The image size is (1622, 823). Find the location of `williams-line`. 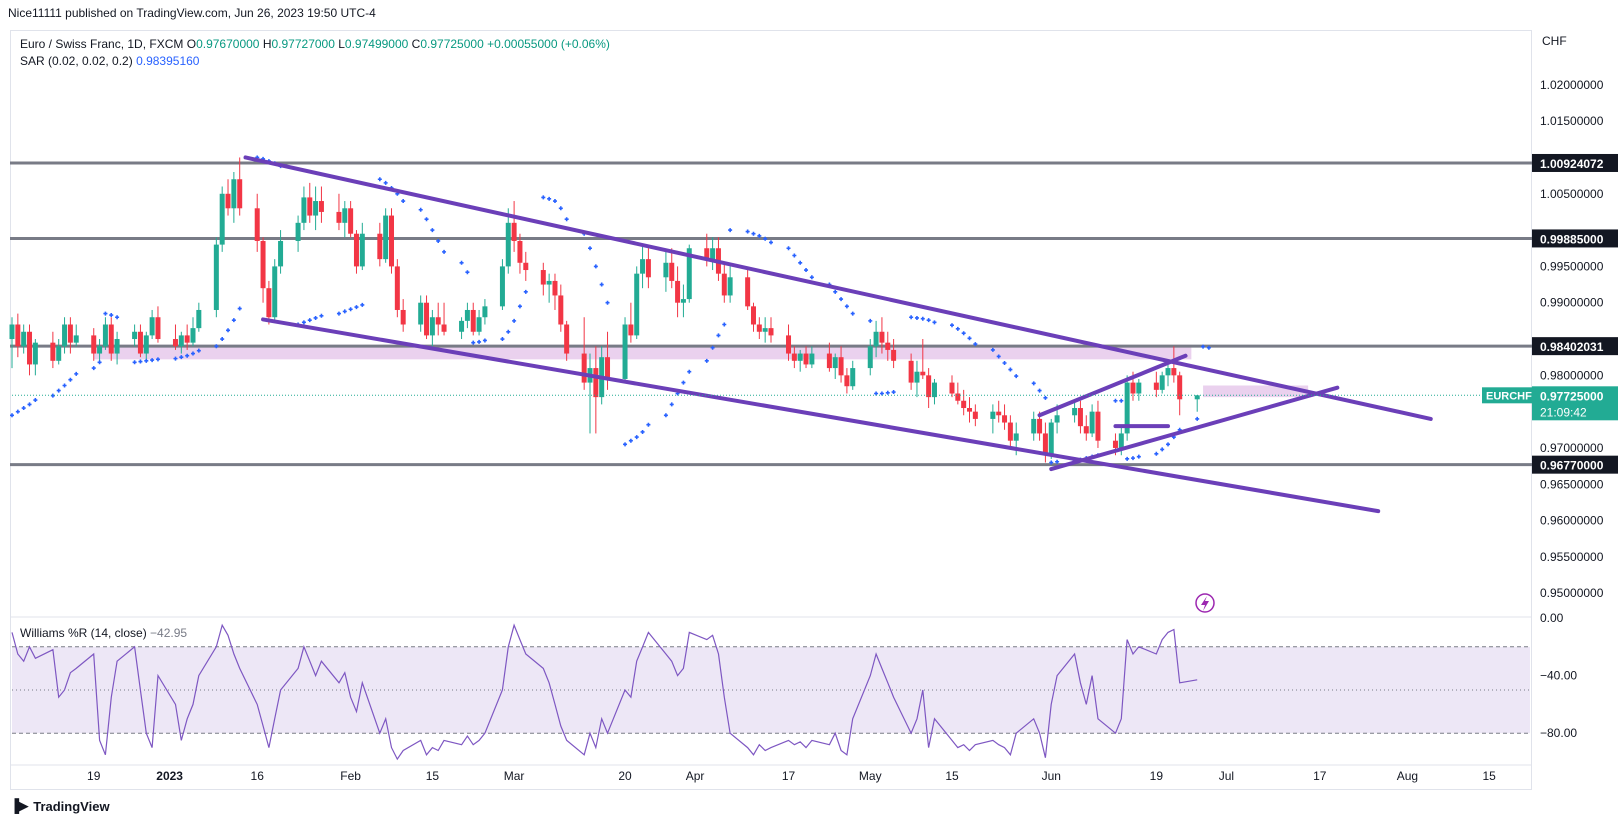

williams-line is located at coordinates (604, 692).